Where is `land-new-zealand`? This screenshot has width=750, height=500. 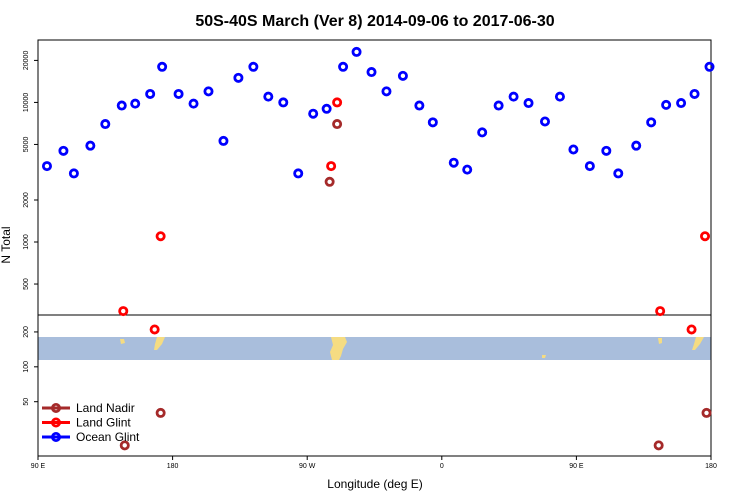 land-new-zealand is located at coordinates (159, 343).